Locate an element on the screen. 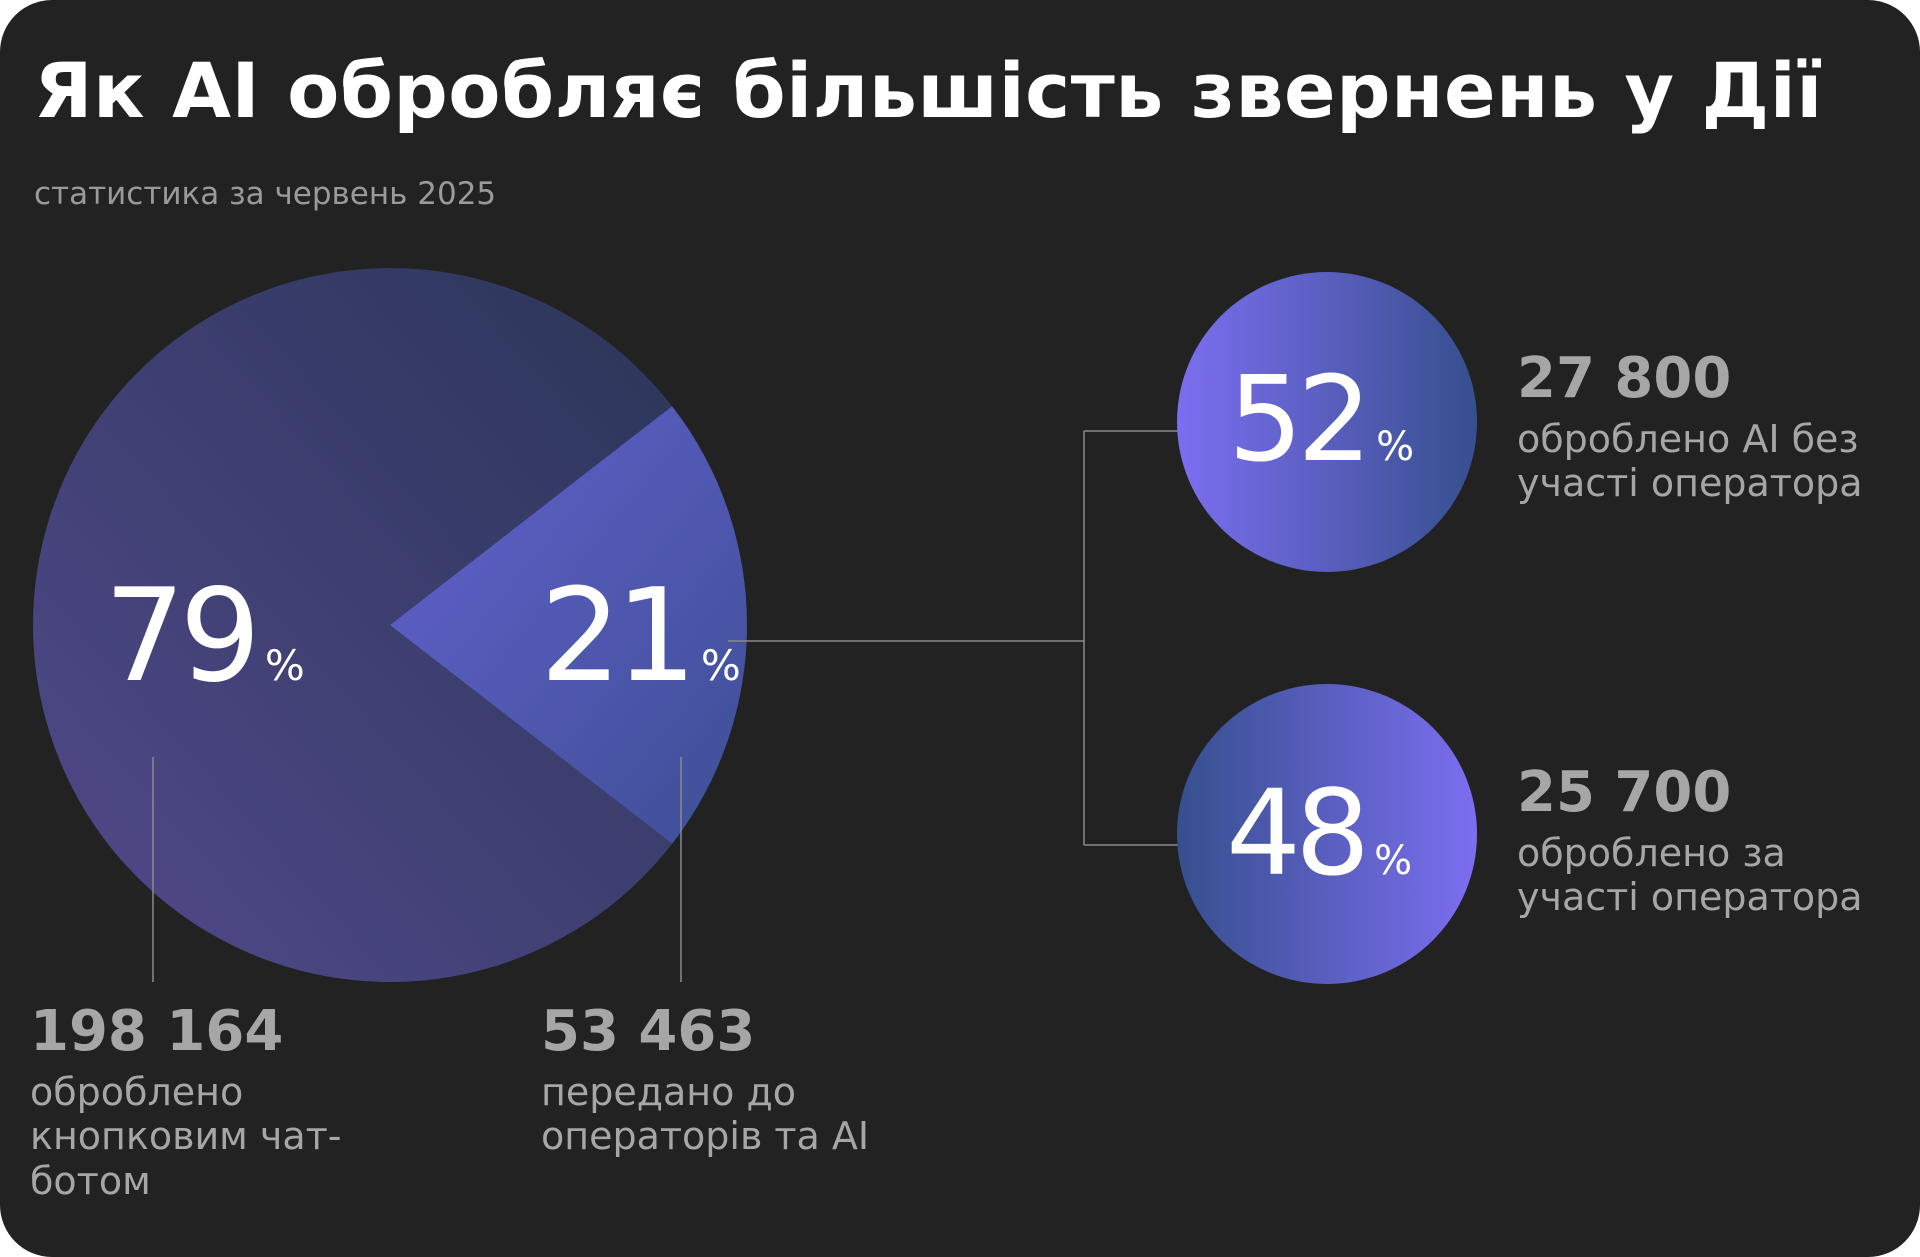  stat-ai-only: 27 800 оброблено AI без участі оператора is located at coordinates (1712, 426).